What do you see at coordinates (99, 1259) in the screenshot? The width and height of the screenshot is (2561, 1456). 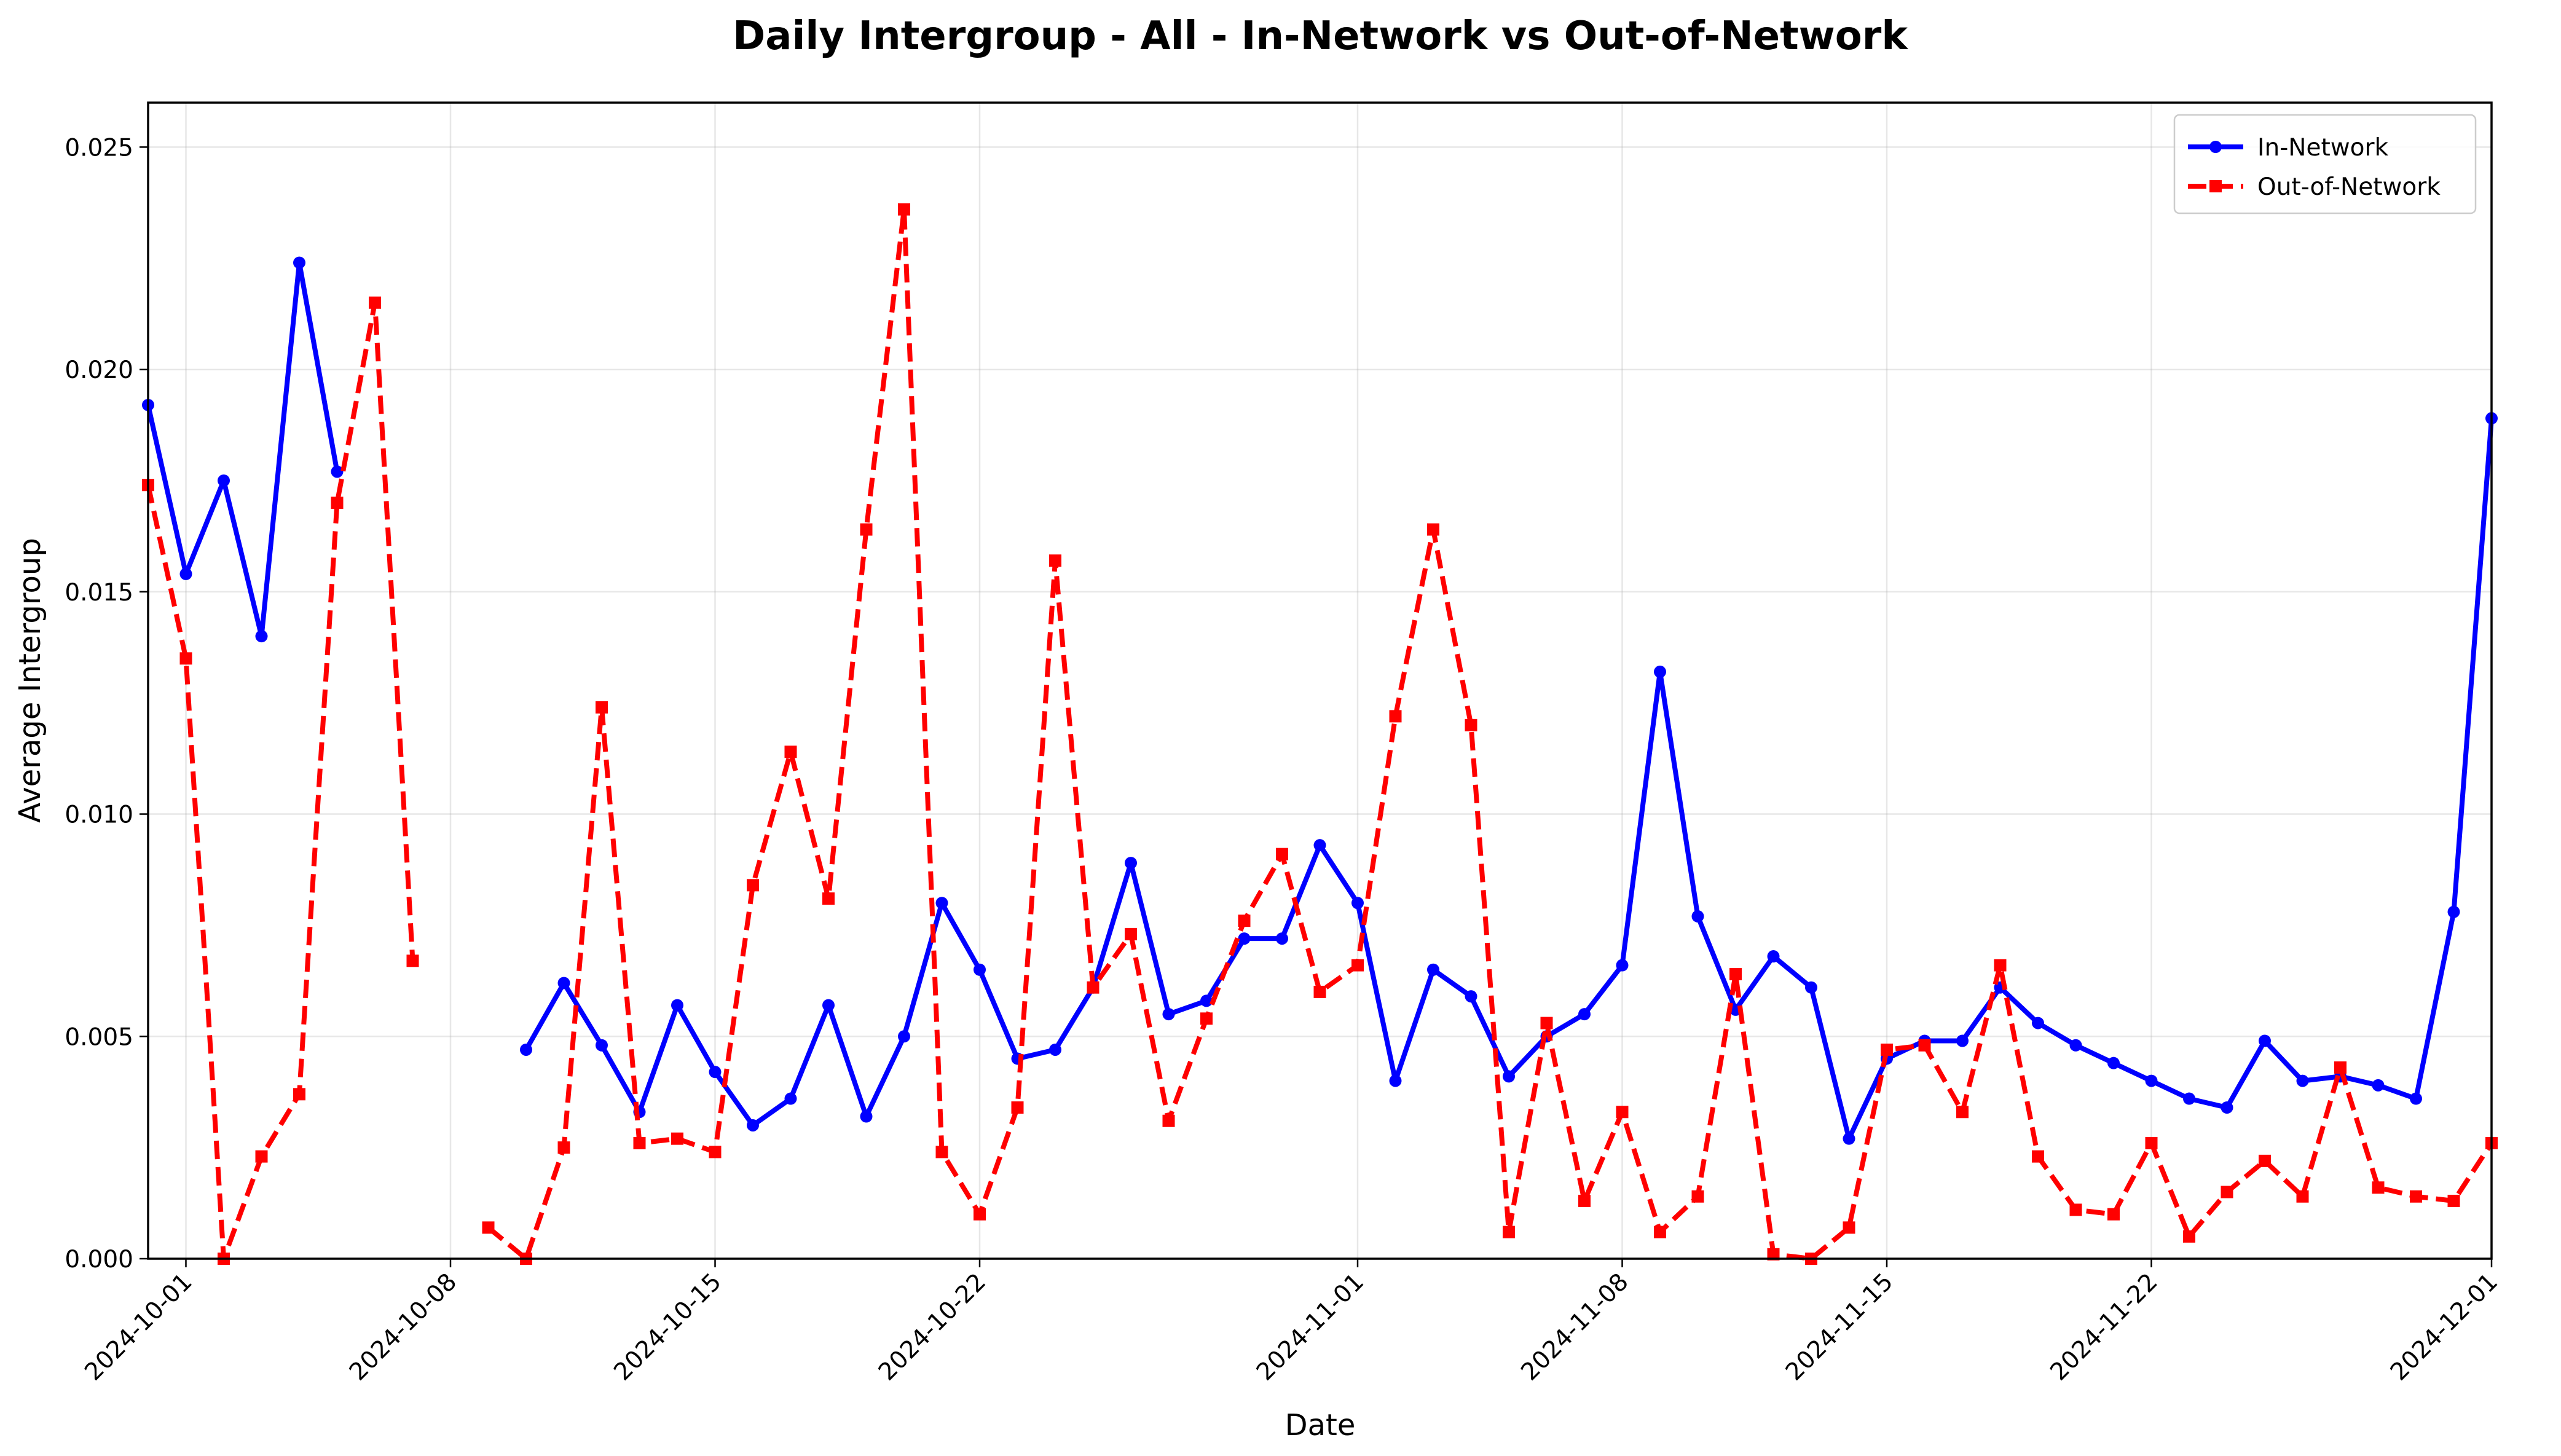 I see `y-tick-label: 0.000` at bounding box center [99, 1259].